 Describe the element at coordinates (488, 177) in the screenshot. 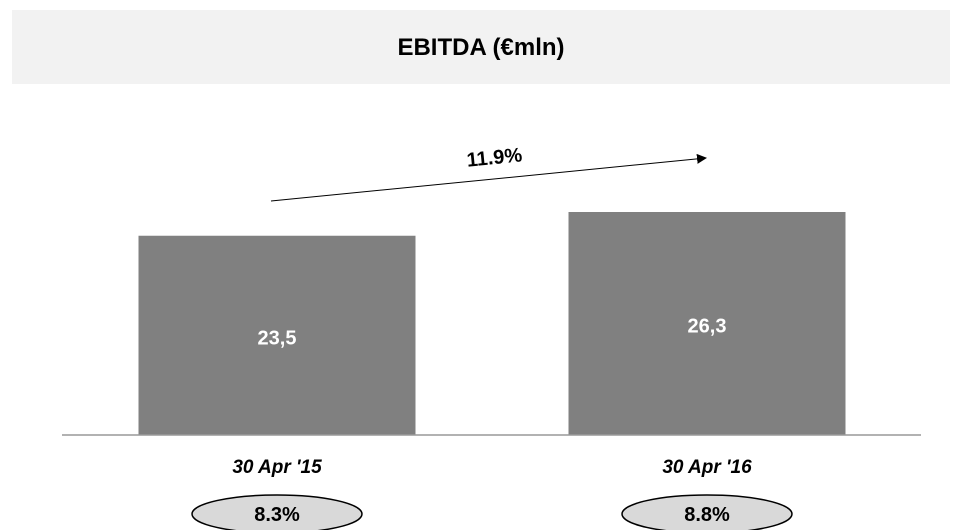

I see `growth-arrow` at that location.